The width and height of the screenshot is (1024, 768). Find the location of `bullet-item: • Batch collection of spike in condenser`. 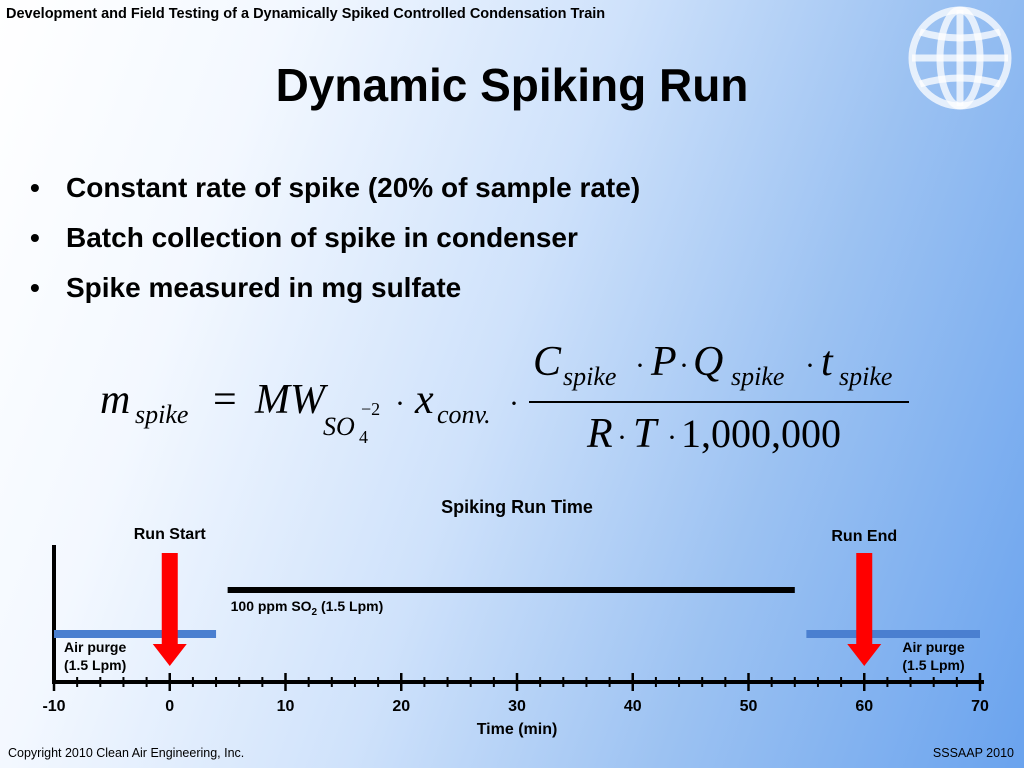

bullet-item: • Batch collection of spike in condenser is located at coordinates (335, 245).